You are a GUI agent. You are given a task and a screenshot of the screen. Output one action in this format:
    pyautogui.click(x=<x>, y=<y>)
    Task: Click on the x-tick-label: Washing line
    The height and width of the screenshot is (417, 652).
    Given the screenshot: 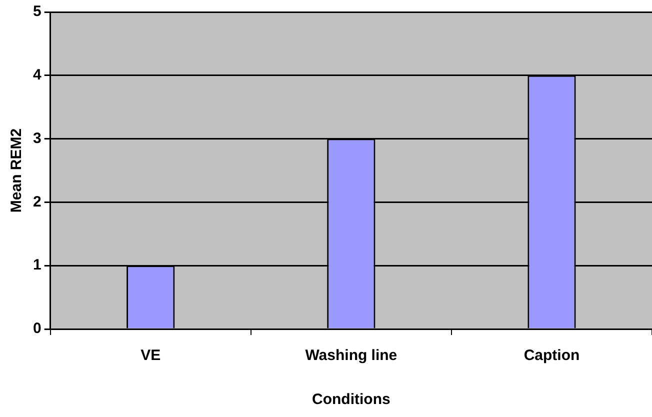 What is the action you would take?
    pyautogui.click(x=351, y=355)
    